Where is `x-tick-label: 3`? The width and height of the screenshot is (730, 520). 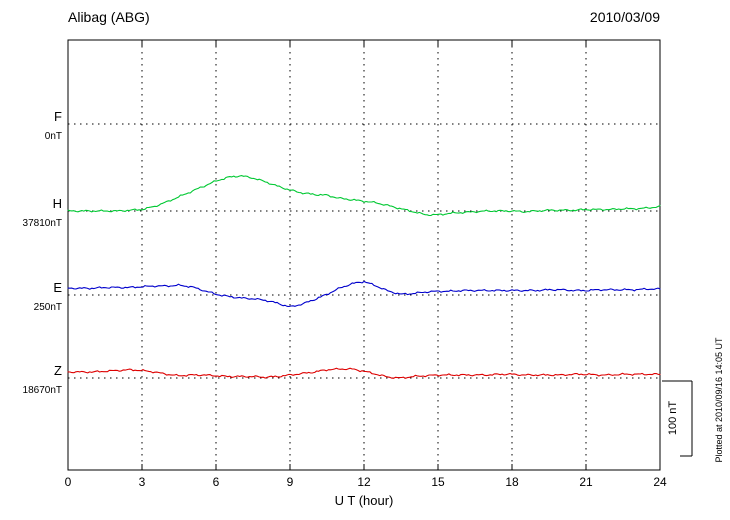
x-tick-label: 3 is located at coordinates (142, 482).